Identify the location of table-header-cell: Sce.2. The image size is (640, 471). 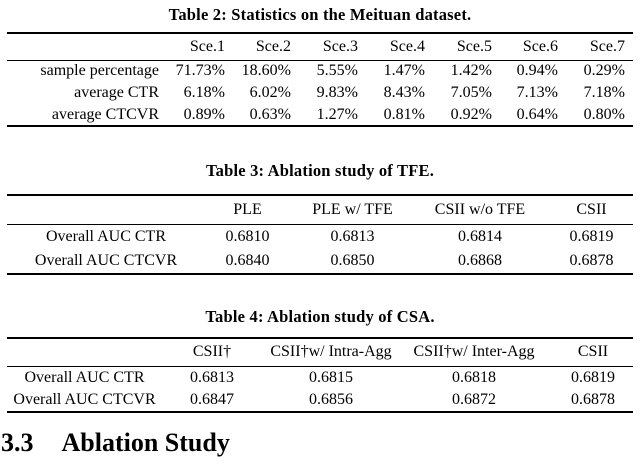
(273, 46).